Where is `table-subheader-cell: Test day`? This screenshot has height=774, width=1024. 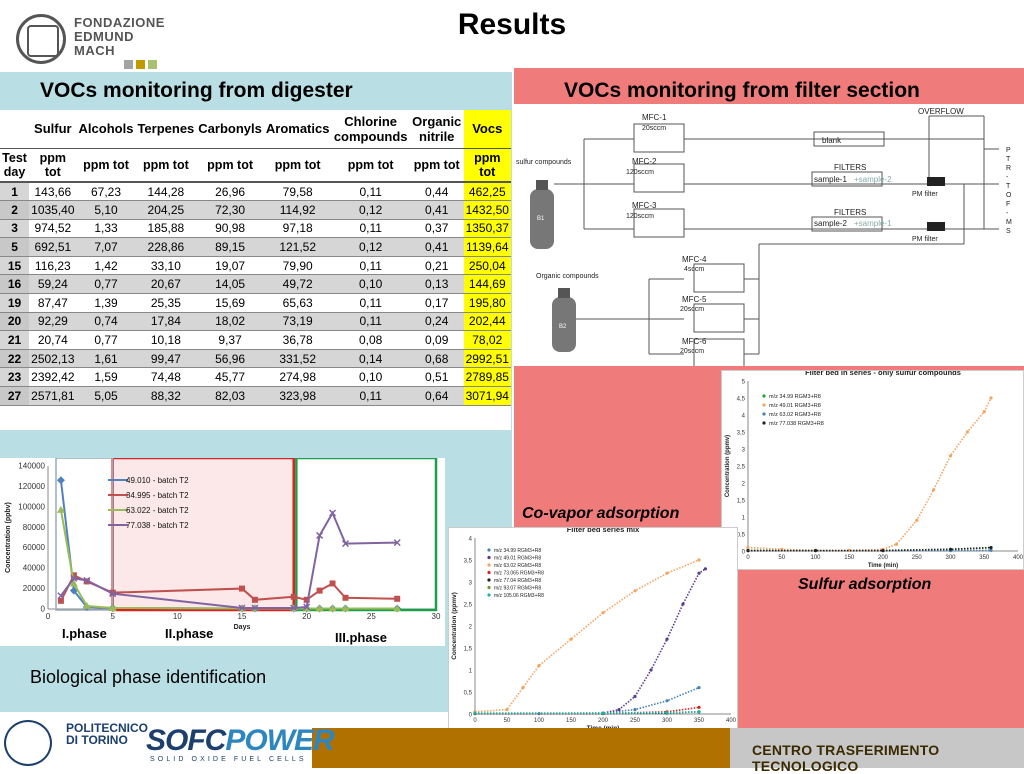 table-subheader-cell: Test day is located at coordinates (14, 165).